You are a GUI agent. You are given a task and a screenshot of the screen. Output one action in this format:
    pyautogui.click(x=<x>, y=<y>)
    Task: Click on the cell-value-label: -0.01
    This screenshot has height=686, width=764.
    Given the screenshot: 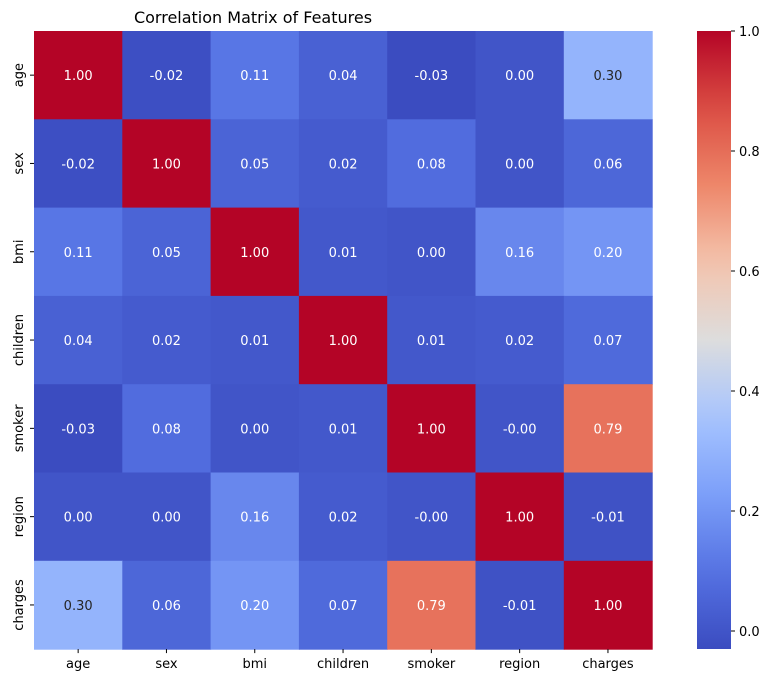 What is the action you would take?
    pyautogui.click(x=608, y=518)
    